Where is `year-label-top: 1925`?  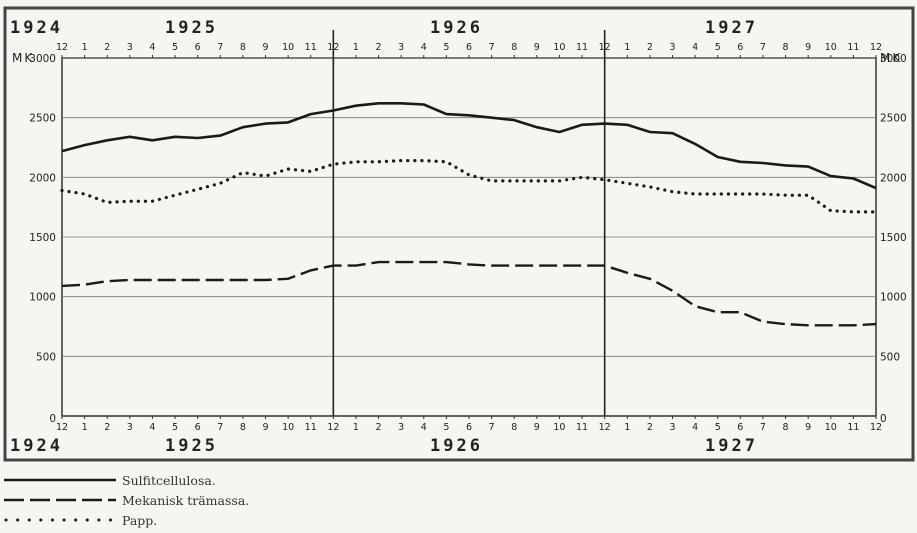
year-label-top: 1925 is located at coordinates (191, 28).